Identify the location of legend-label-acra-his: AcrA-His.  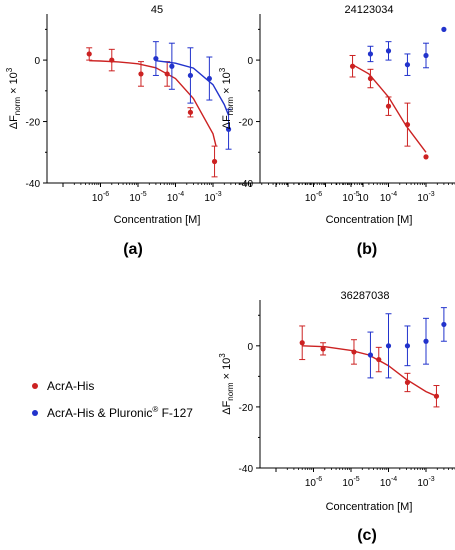
(70, 386).